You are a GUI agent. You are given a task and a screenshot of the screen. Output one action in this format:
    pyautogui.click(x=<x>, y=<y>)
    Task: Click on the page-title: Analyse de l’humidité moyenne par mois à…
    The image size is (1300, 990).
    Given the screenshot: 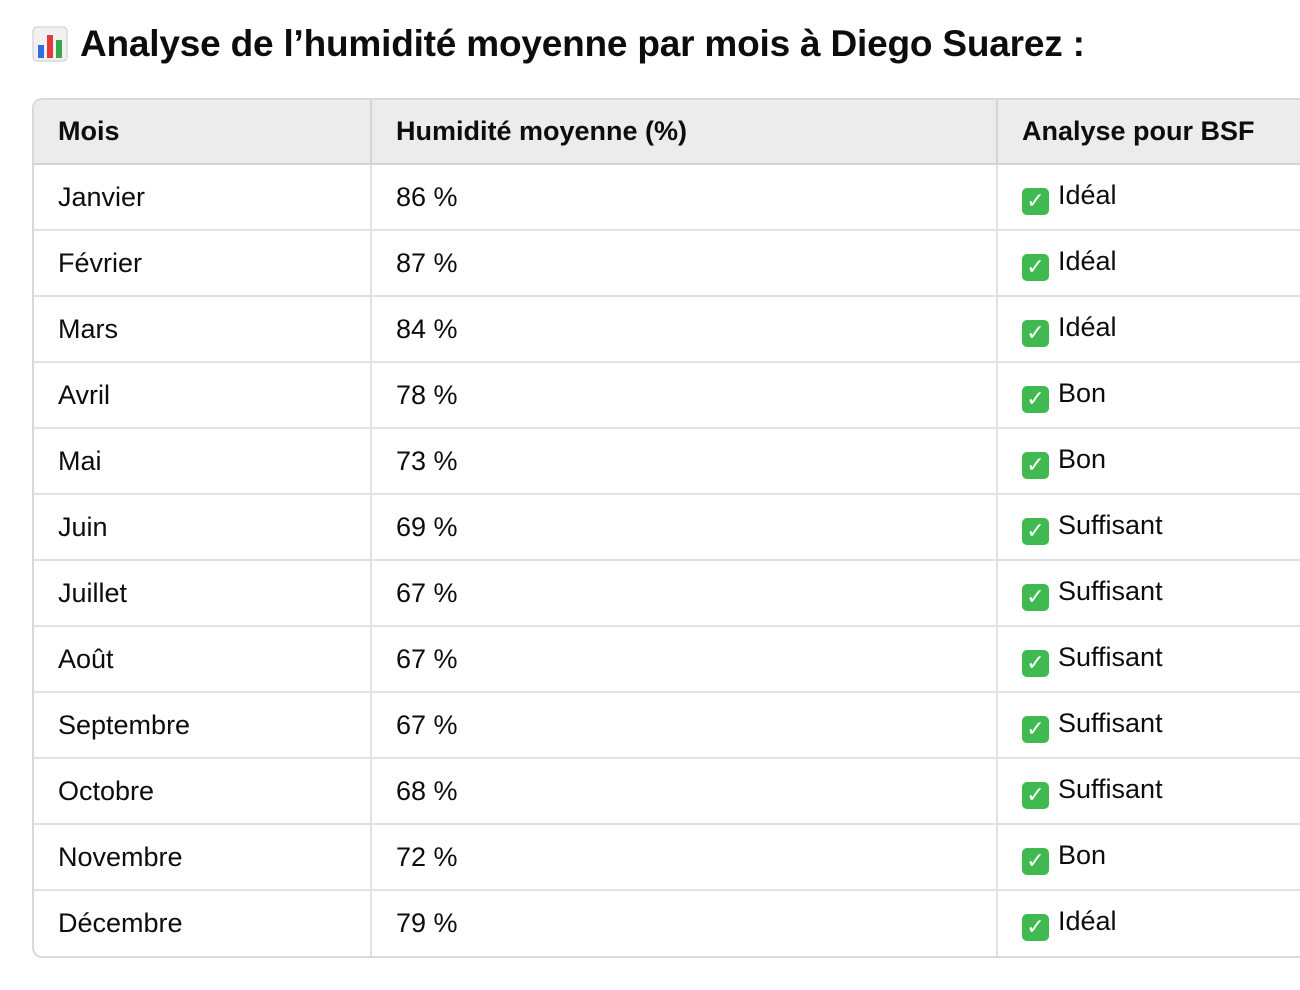 What is the action you would take?
    pyautogui.click(x=582, y=43)
    